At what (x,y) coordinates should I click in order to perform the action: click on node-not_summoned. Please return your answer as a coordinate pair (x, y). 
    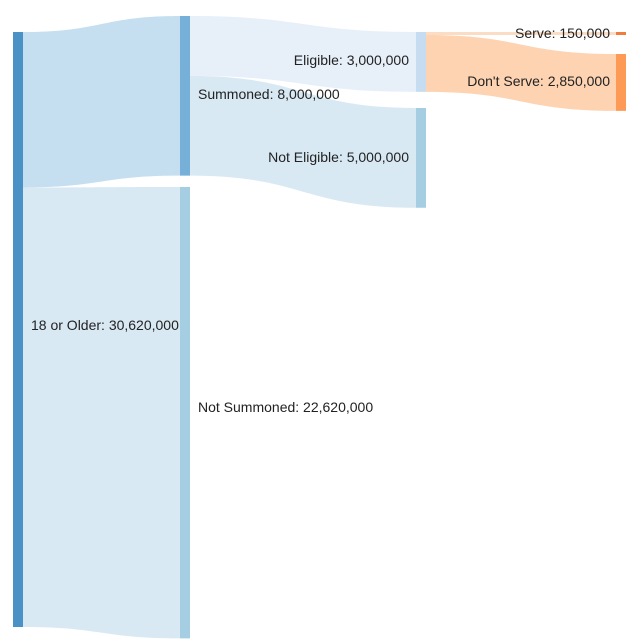
    Looking at the image, I should click on (185, 413).